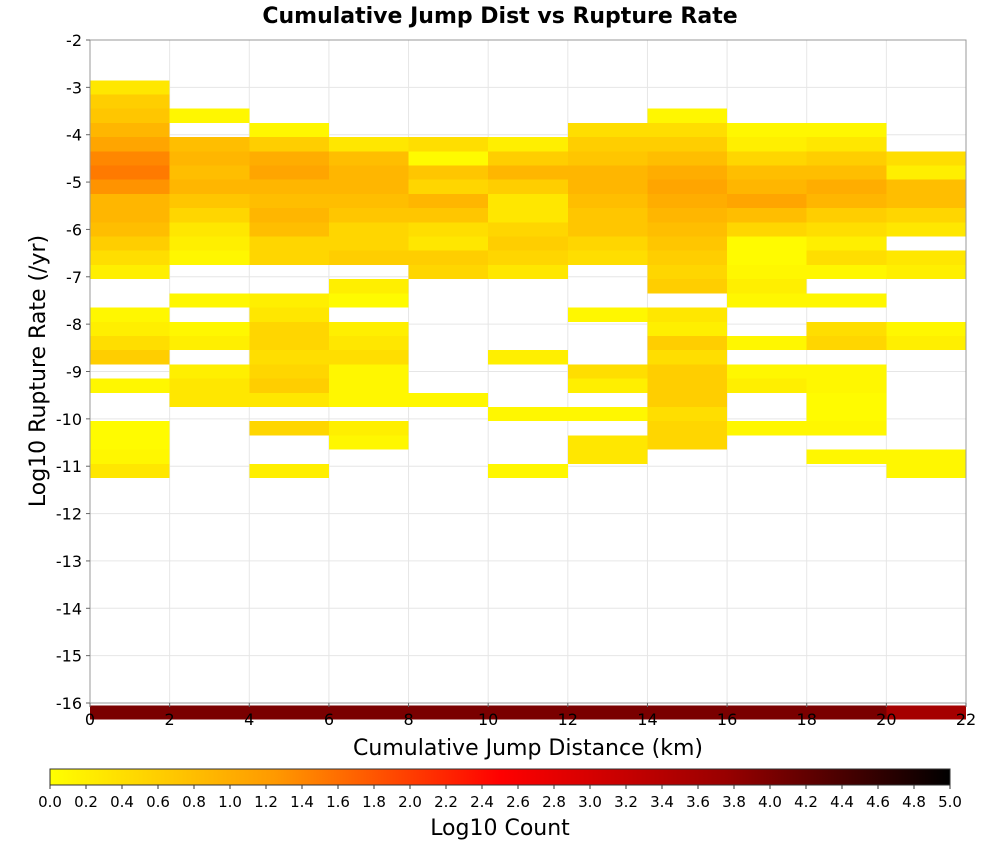 This screenshot has width=1000, height=850. What do you see at coordinates (727, 719) in the screenshot?
I see `x-tick-label: 16` at bounding box center [727, 719].